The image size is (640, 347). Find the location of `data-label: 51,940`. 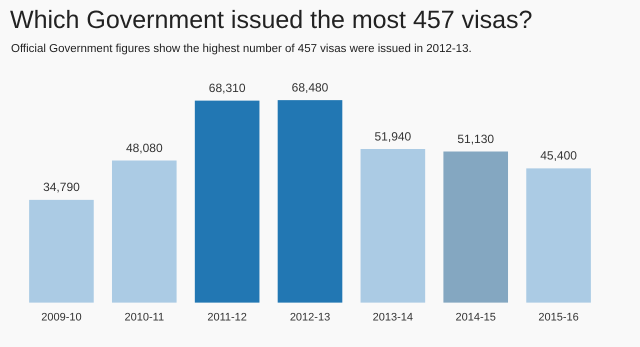

data-label: 51,940 is located at coordinates (393, 136).